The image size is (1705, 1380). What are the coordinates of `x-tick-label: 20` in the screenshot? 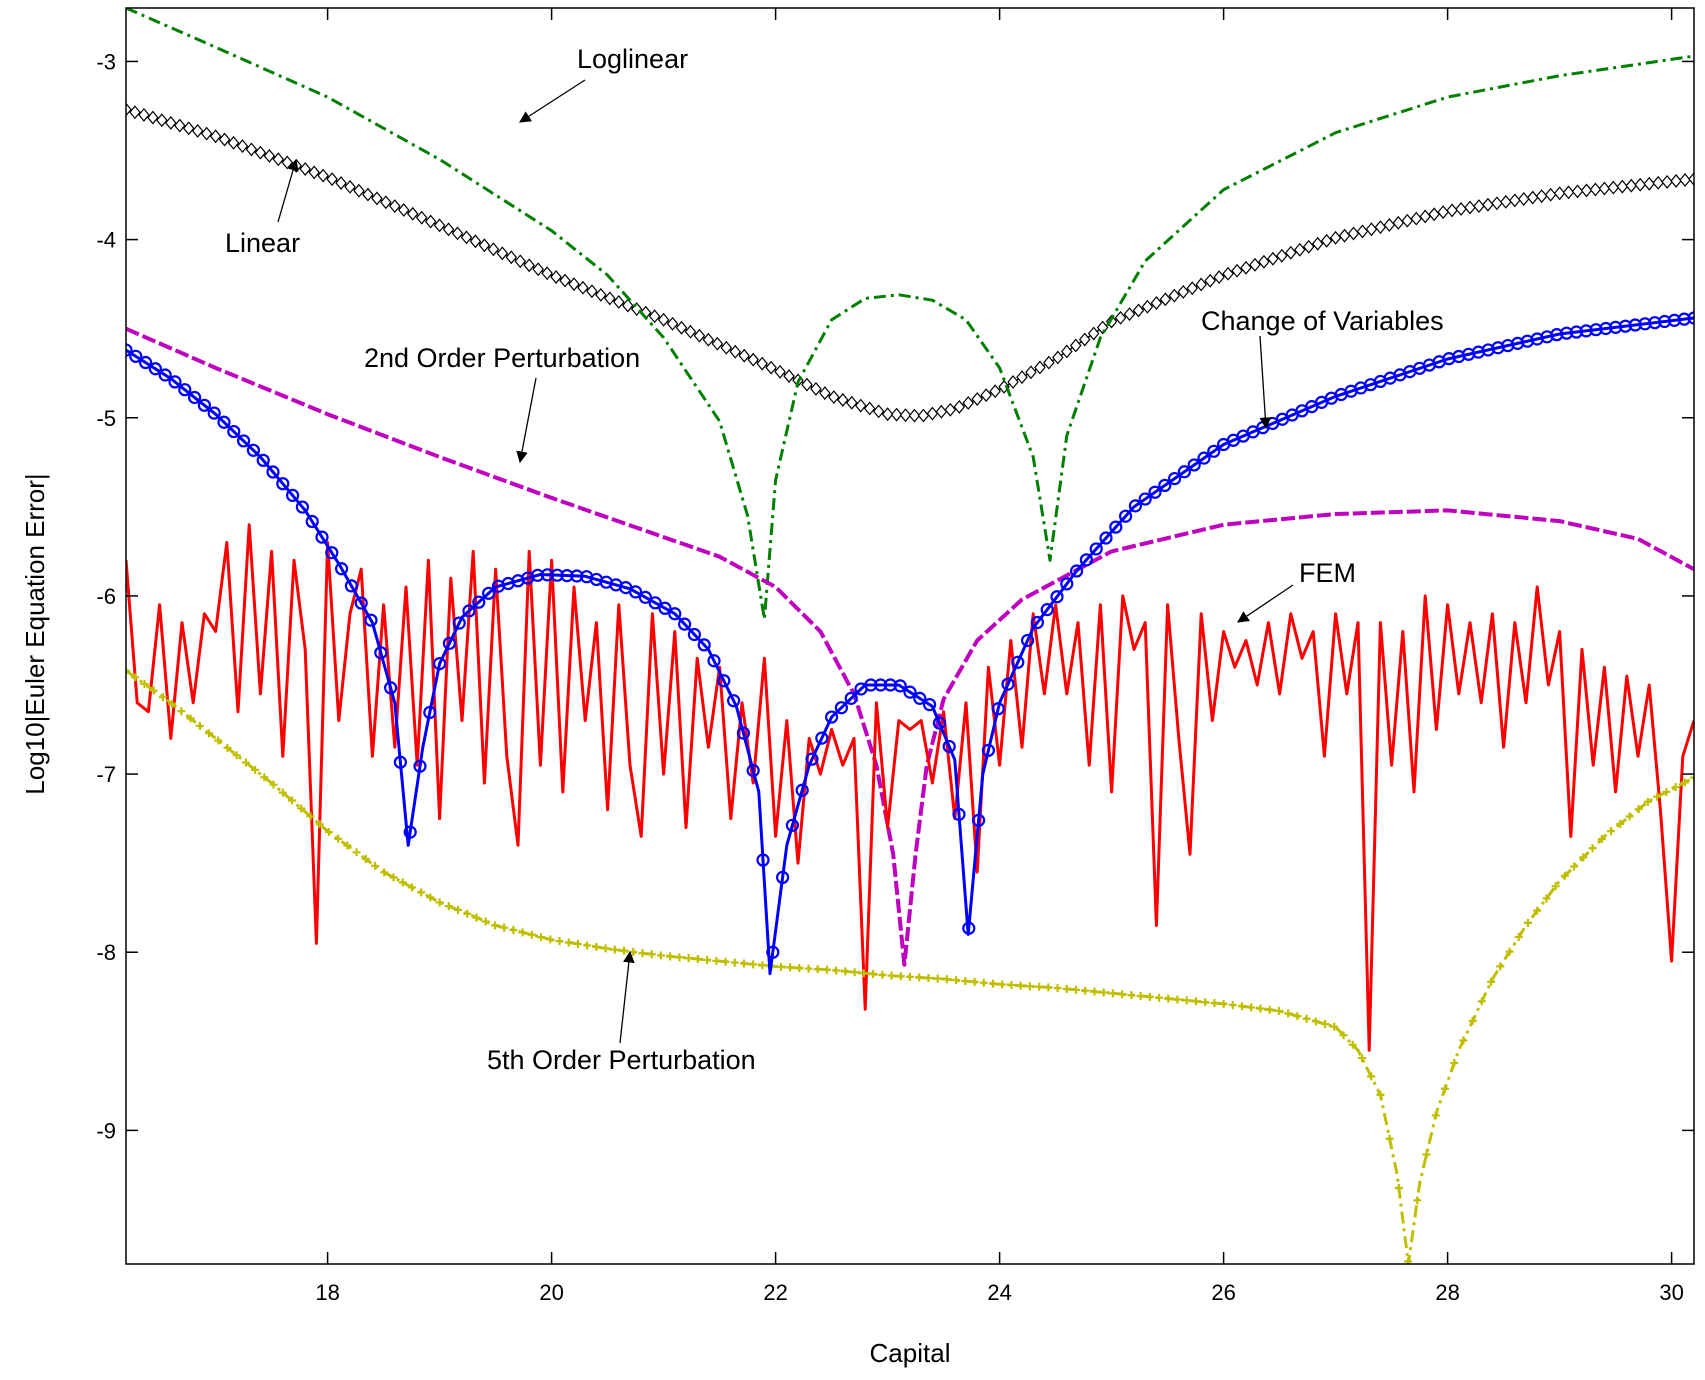 It's located at (551, 1292).